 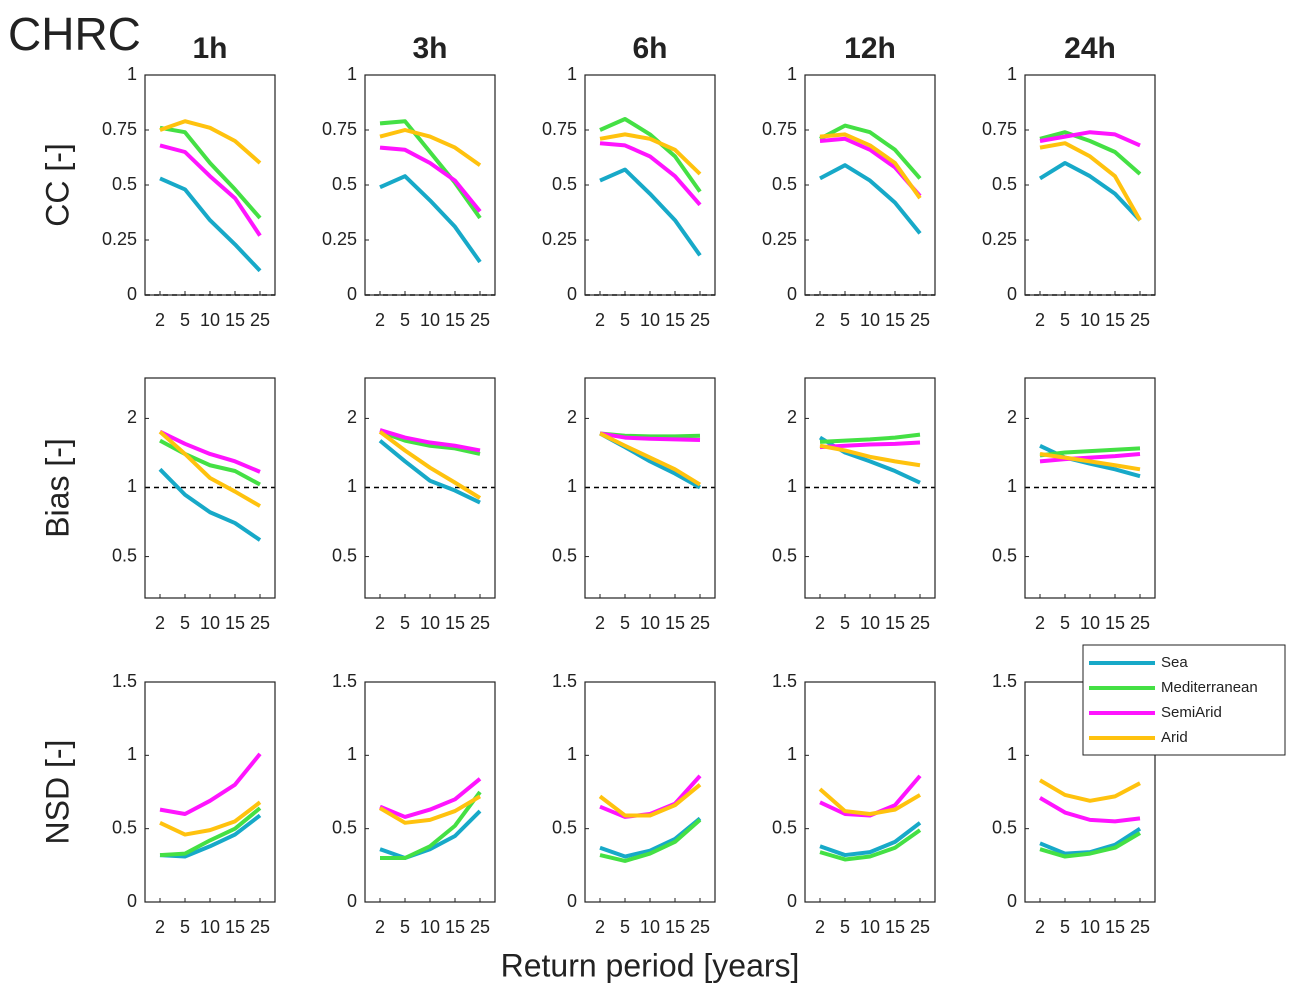 What do you see at coordinates (57, 185) in the screenshot?
I see `y-axis-label: CC [-]` at bounding box center [57, 185].